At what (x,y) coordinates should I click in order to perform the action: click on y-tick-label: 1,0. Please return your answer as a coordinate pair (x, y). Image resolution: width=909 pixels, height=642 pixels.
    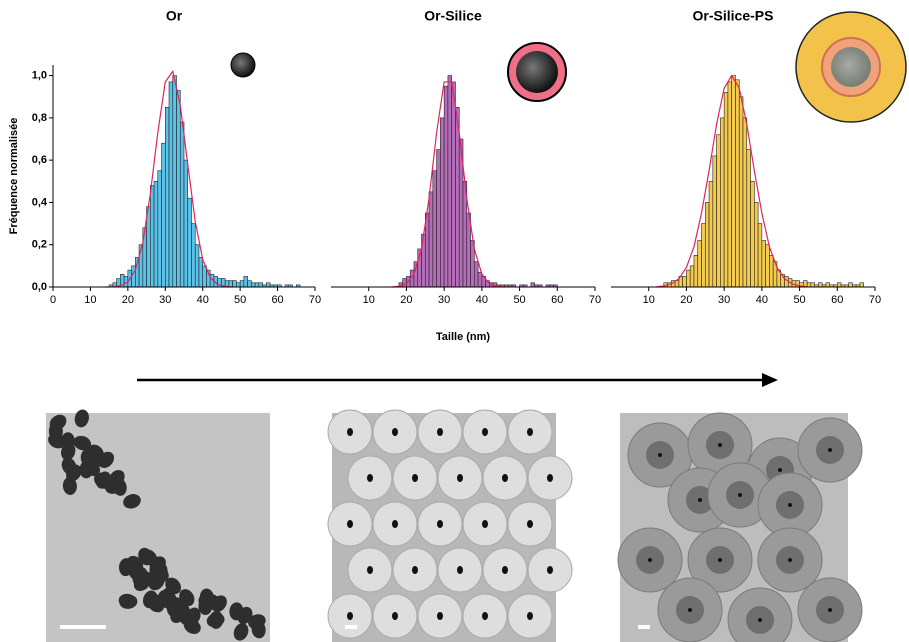
    Looking at the image, I should click on (39, 75).